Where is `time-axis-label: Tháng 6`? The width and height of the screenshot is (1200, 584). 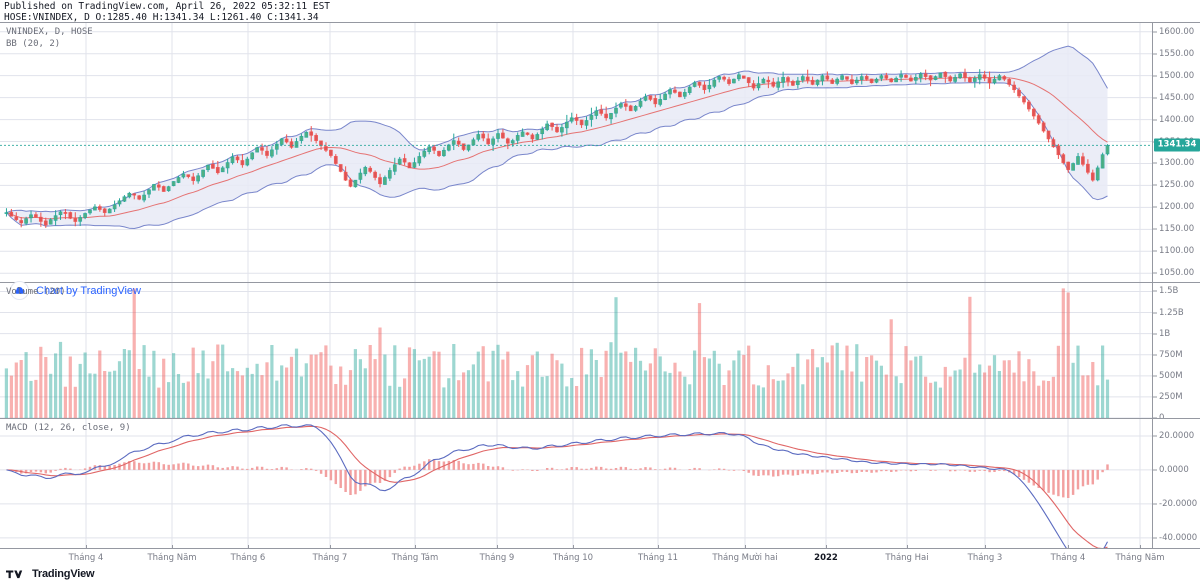 time-axis-label: Tháng 6 is located at coordinates (248, 558).